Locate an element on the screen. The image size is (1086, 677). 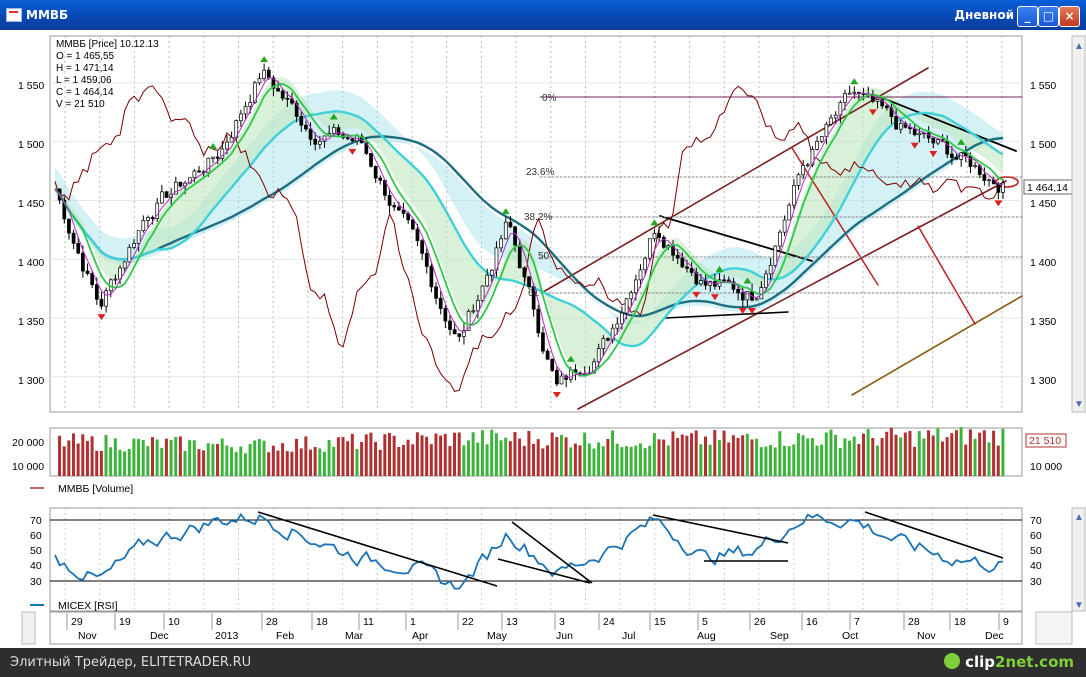
channel-upper-line is located at coordinates (735, 180).